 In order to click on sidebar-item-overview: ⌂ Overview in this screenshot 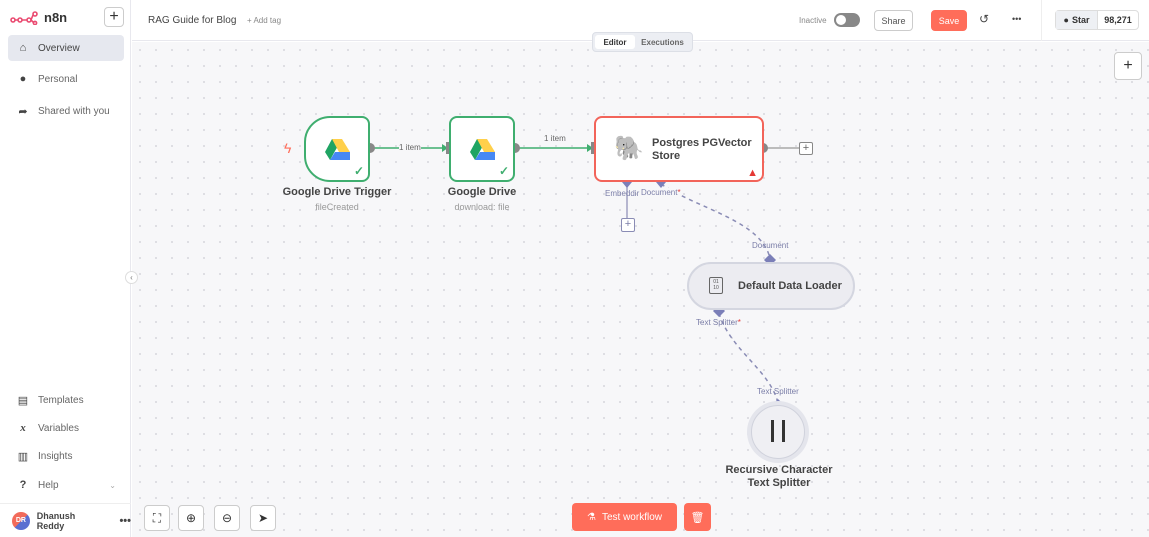, I will do `click(66, 48)`.